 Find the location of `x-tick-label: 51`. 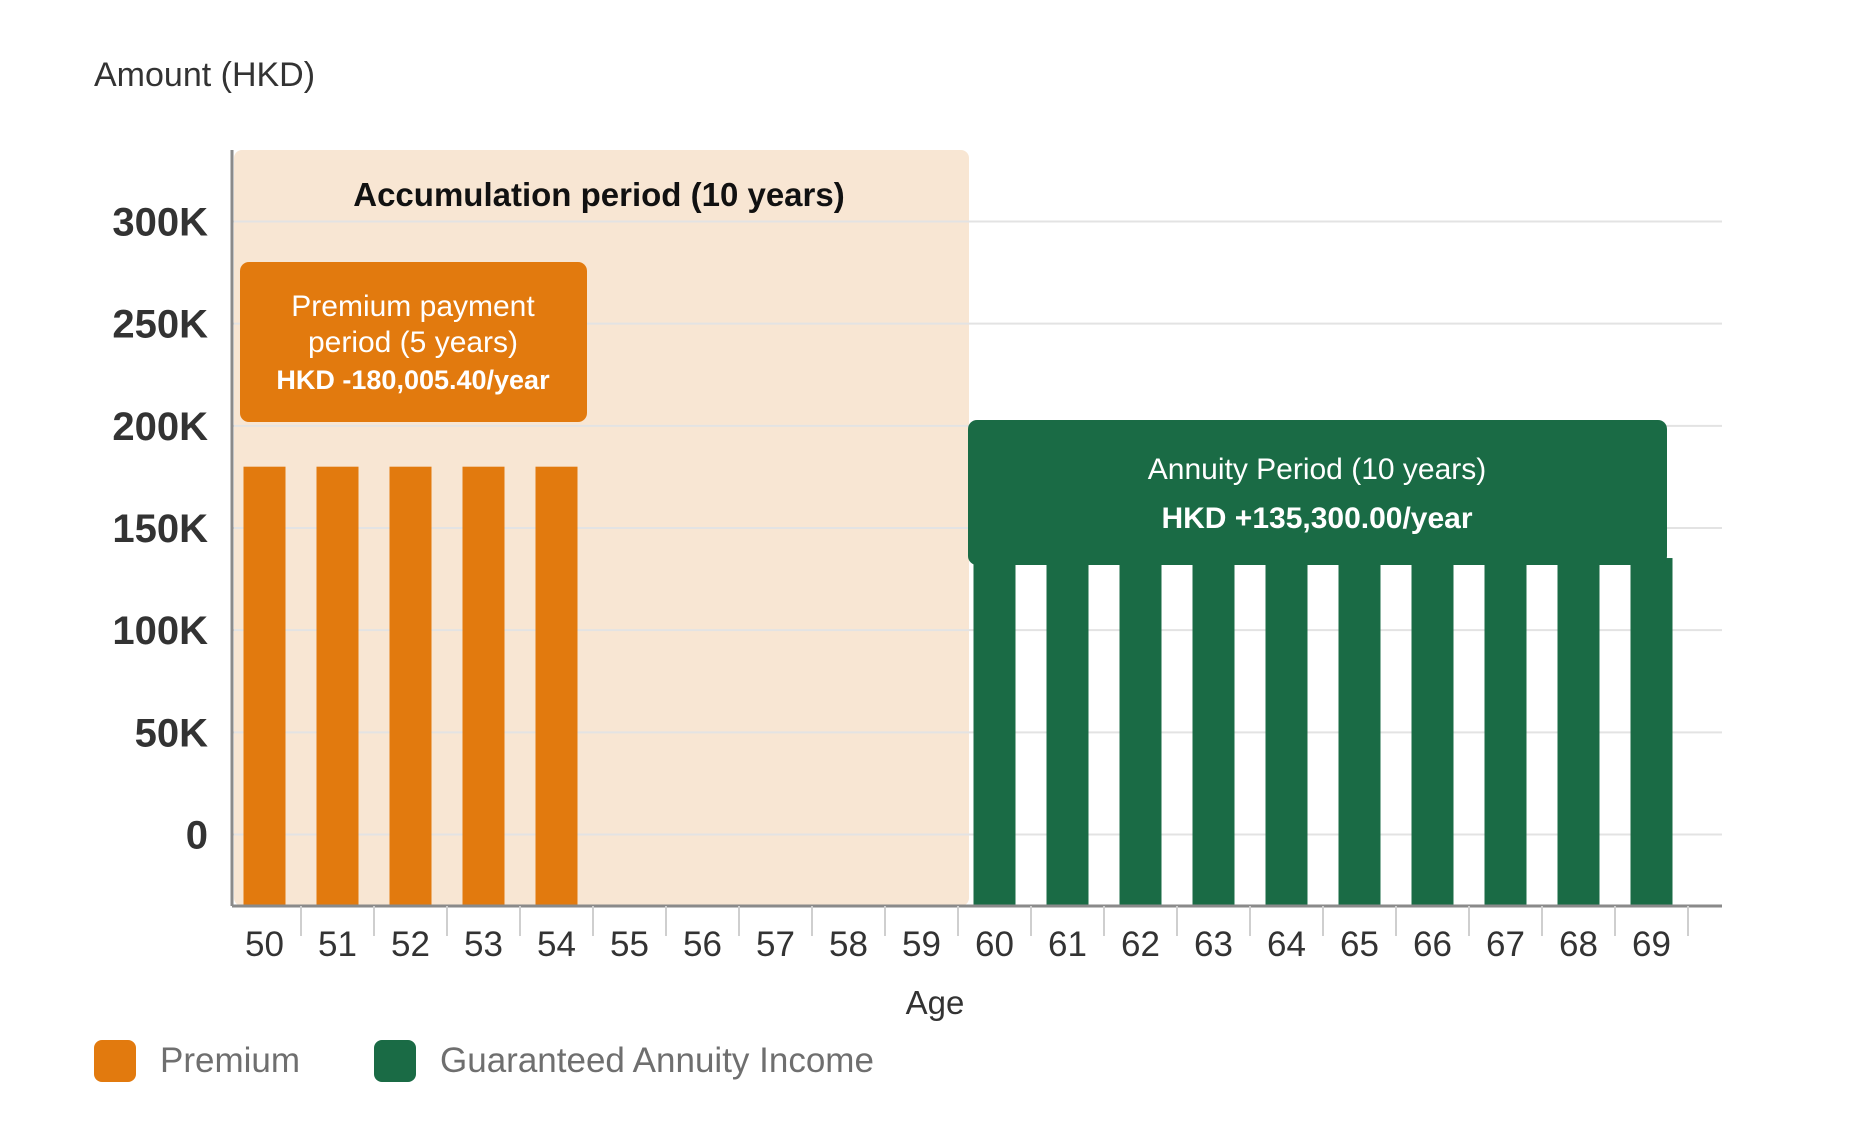

x-tick-label: 51 is located at coordinates (337, 944).